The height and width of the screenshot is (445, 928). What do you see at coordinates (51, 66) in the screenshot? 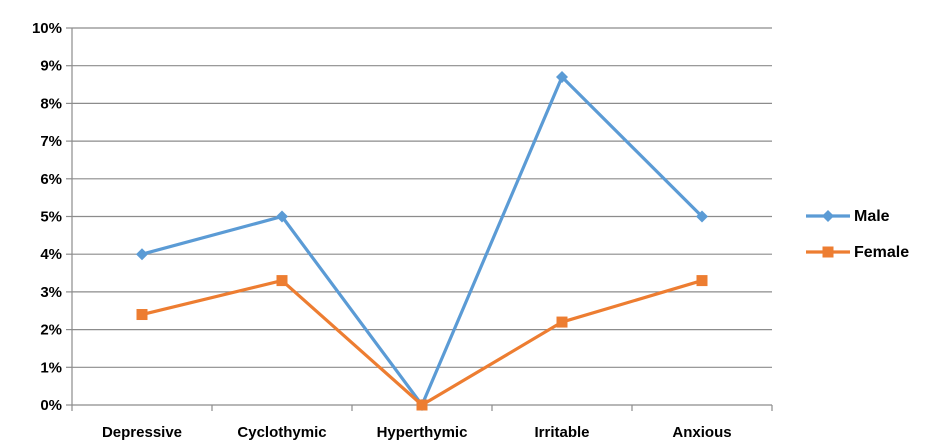
I see `y-tick-label: 9%` at bounding box center [51, 66].